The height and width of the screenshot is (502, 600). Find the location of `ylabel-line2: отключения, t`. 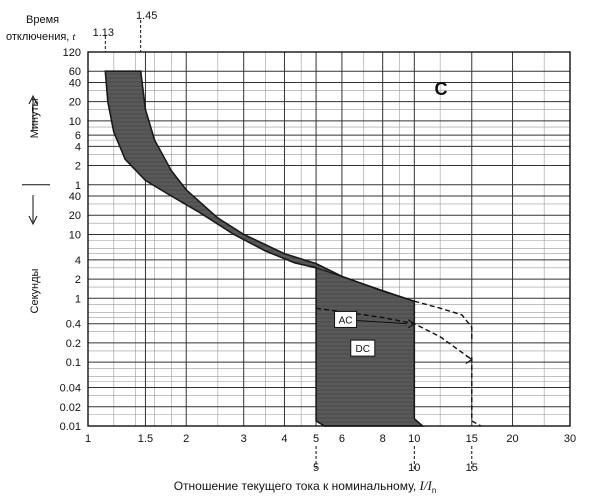

ylabel-line2: отключения, t is located at coordinates (41, 37).